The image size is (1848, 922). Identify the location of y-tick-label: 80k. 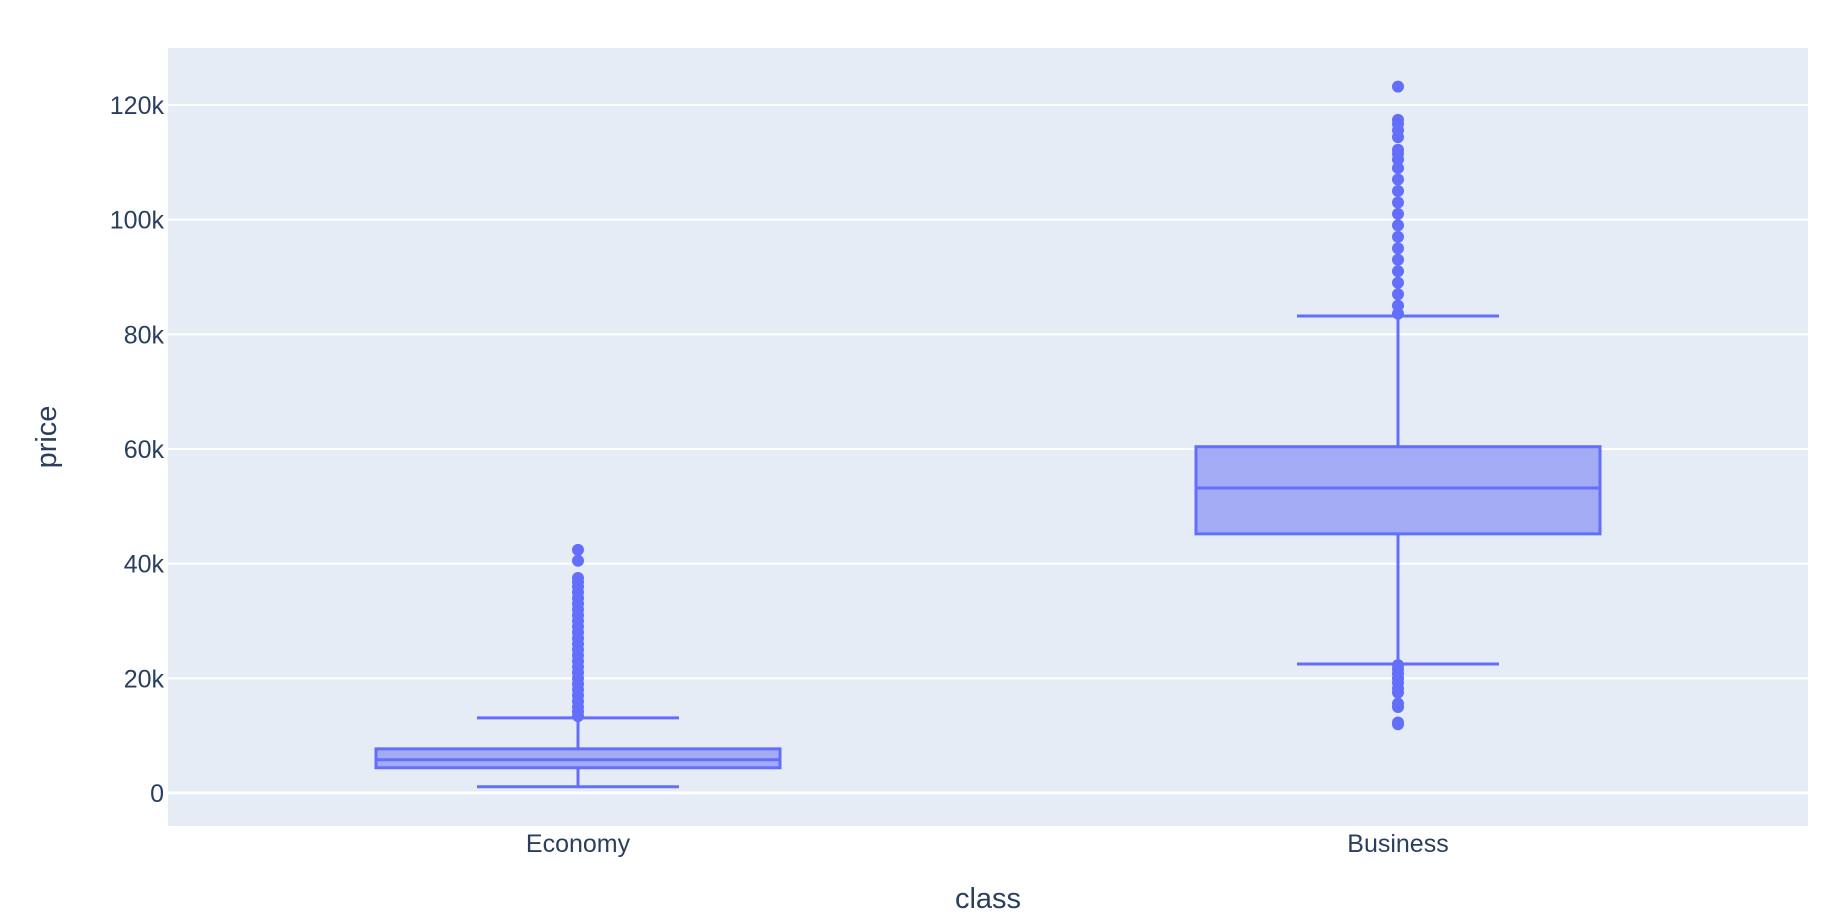
(144, 335).